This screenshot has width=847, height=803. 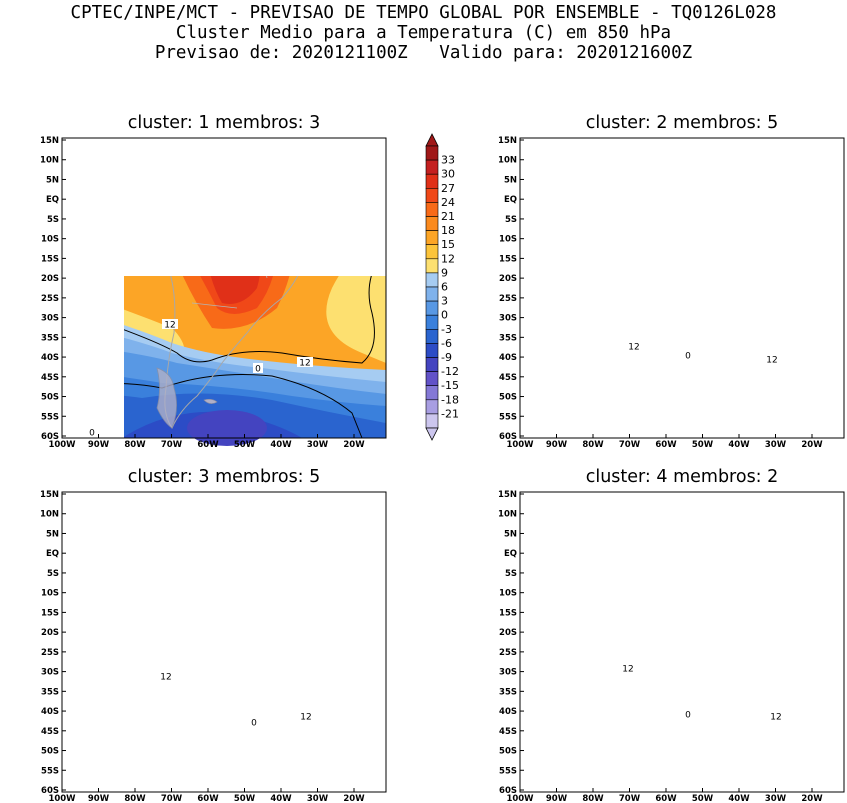 What do you see at coordinates (448, 160) in the screenshot?
I see `colorbar-label: 33` at bounding box center [448, 160].